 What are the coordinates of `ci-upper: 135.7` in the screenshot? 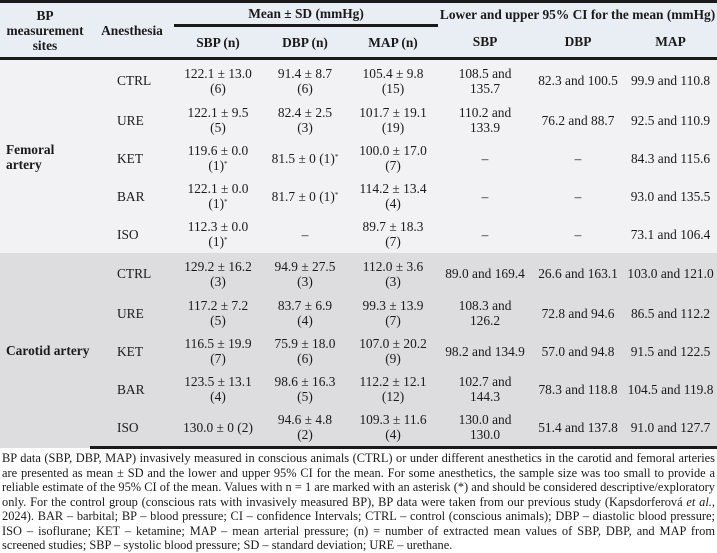 It's located at (485, 88).